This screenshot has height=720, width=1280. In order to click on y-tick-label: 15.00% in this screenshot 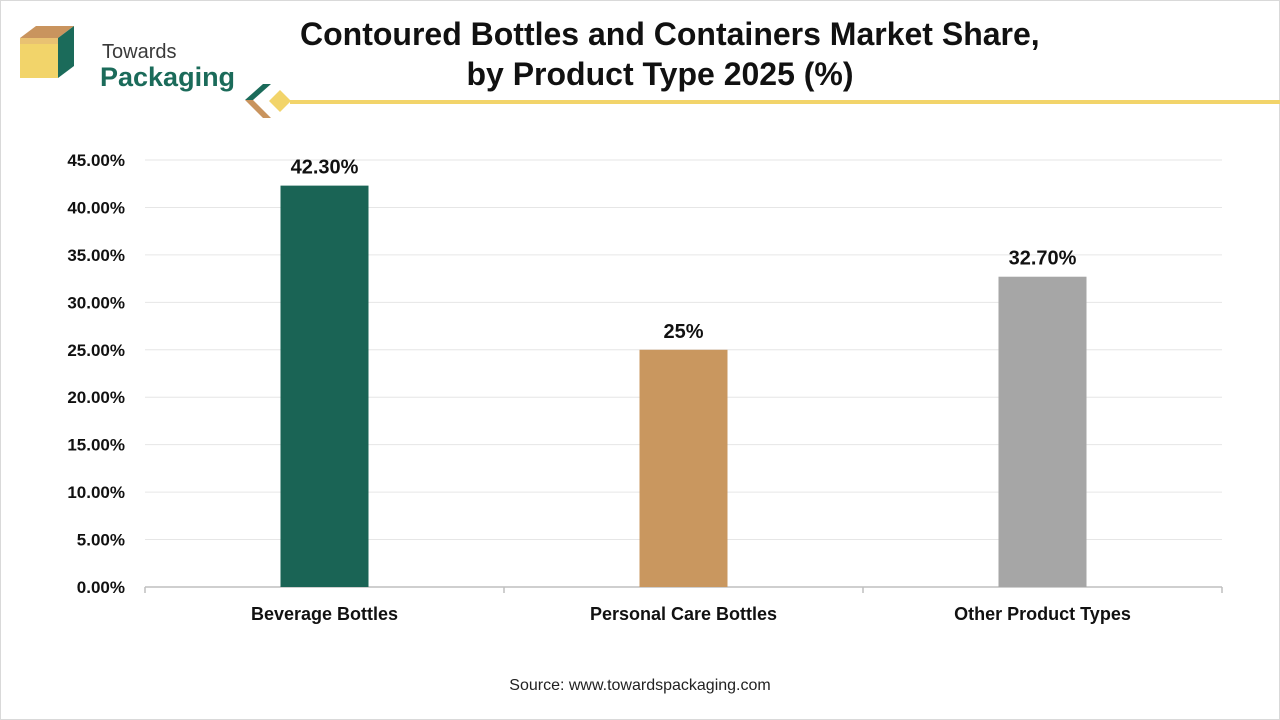, I will do `click(96, 445)`.